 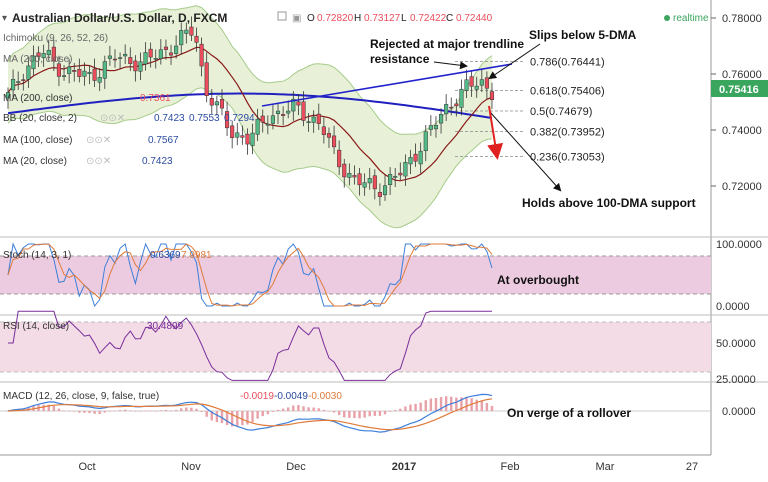 I want to click on current-price-label: 0.75416, so click(x=739, y=90).